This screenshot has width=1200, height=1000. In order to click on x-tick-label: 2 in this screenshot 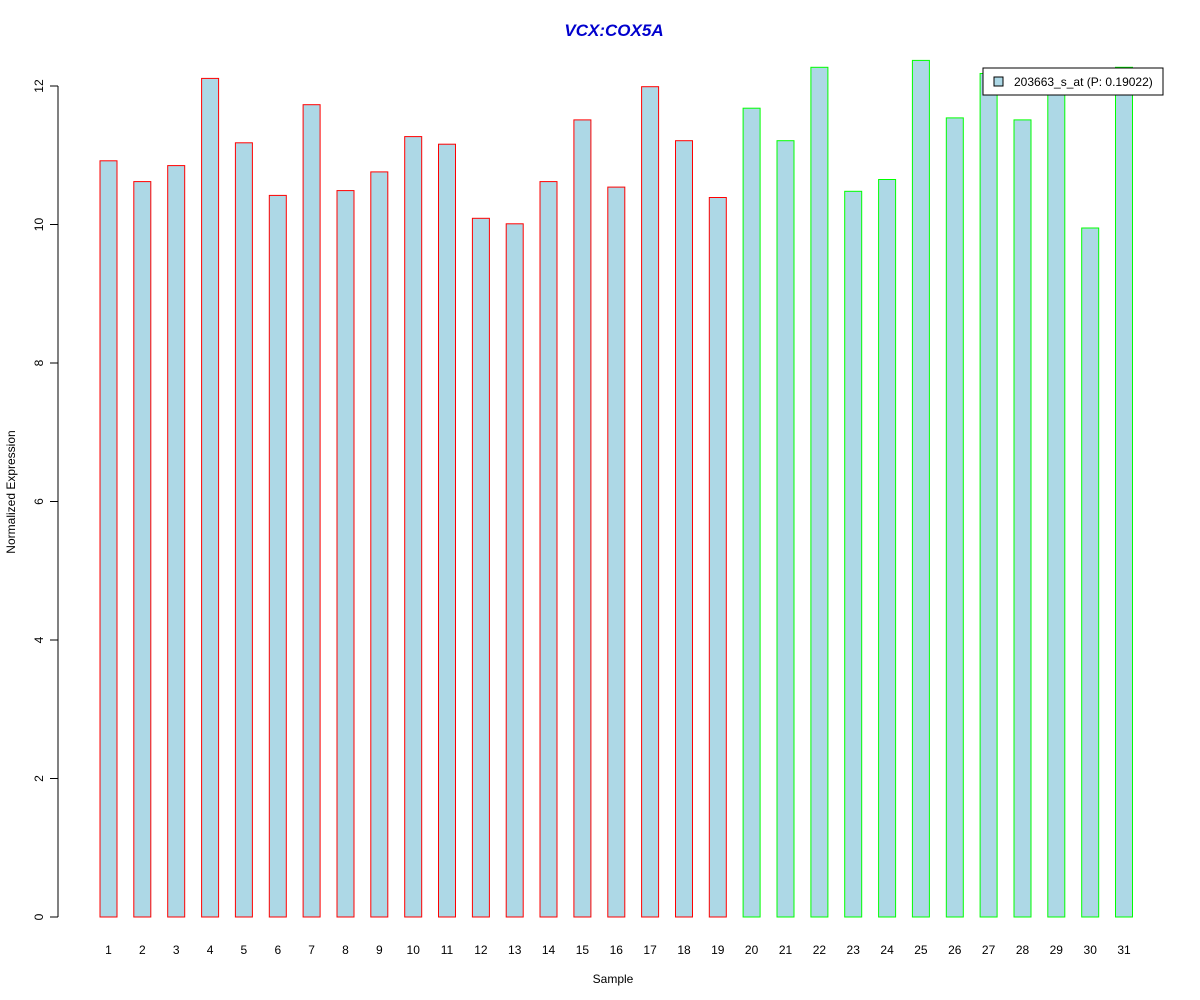, I will do `click(142, 950)`.